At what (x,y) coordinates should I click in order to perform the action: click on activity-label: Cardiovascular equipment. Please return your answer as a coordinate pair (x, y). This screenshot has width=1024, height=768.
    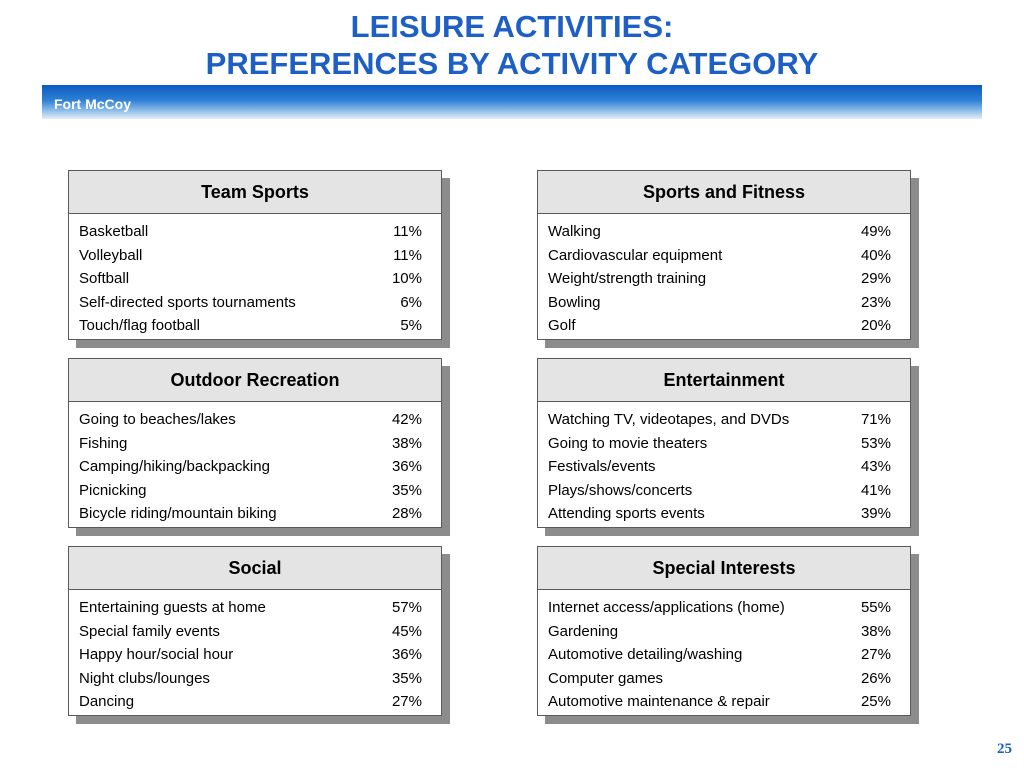
    Looking at the image, I should click on (635, 255).